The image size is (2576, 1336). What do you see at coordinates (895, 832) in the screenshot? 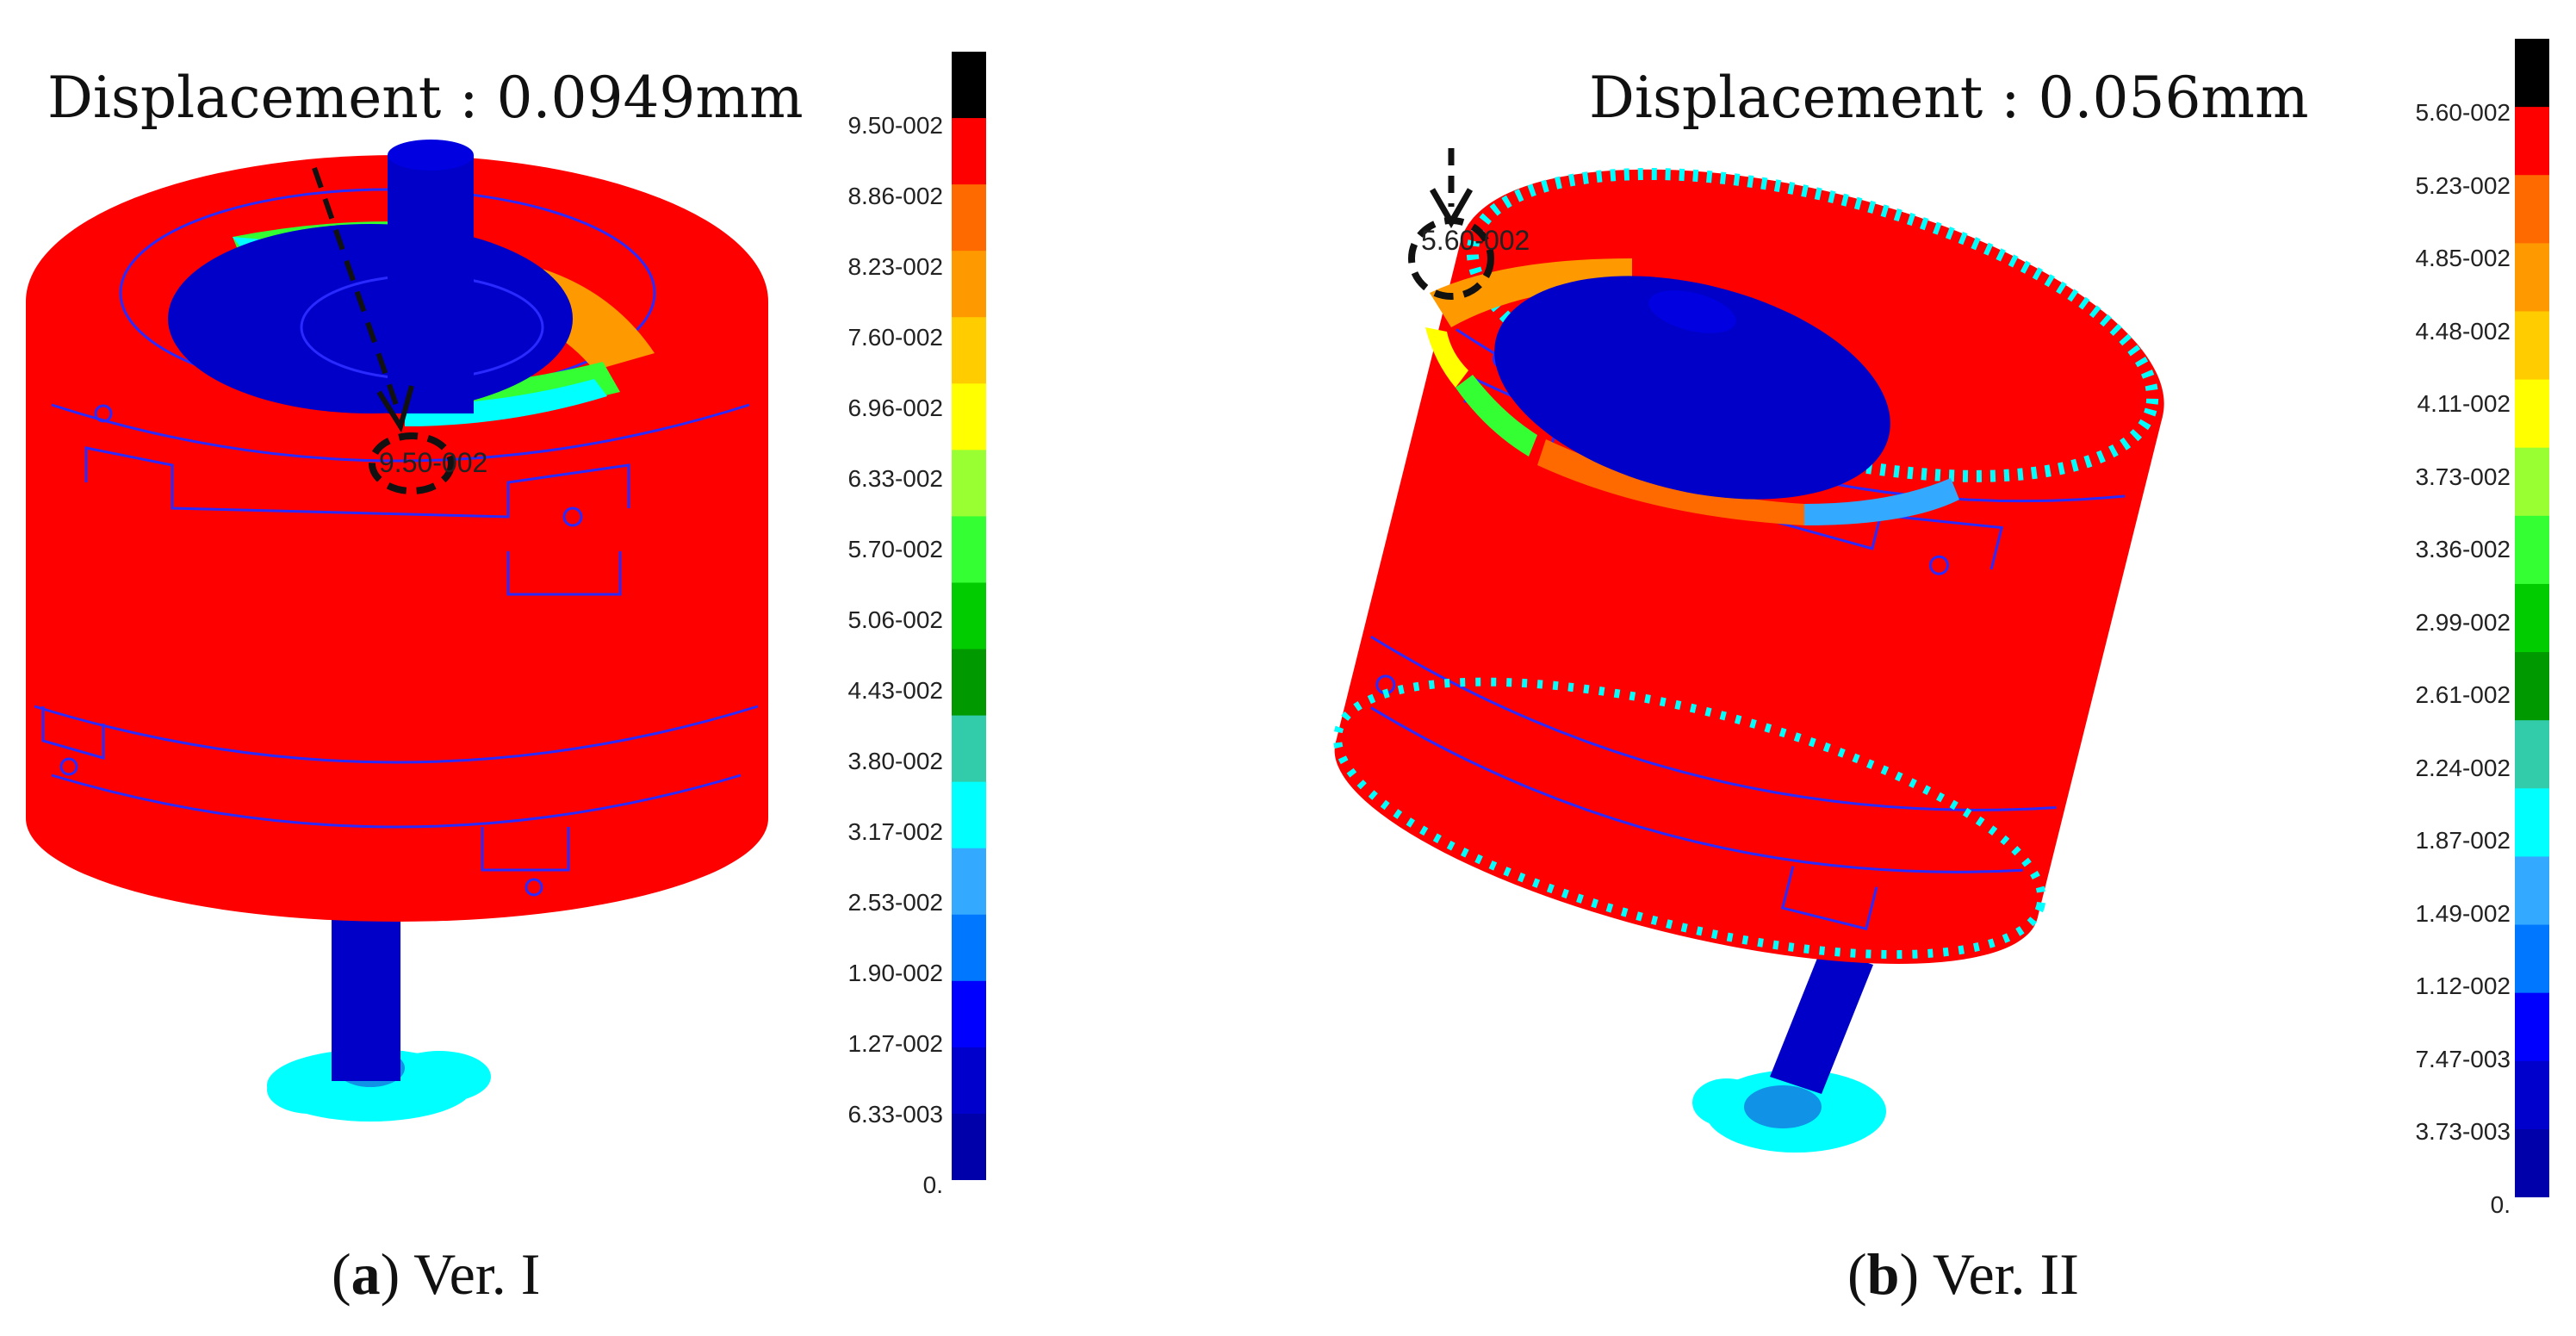
I see `color-scale-tick-label: 3.17-002` at bounding box center [895, 832].